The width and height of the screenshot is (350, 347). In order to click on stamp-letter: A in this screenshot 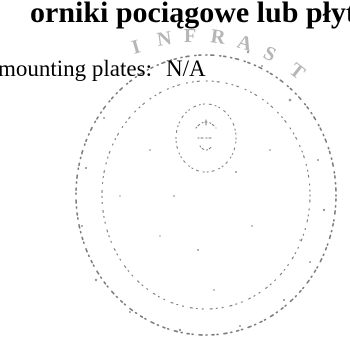, I will do `click(245, 43)`.